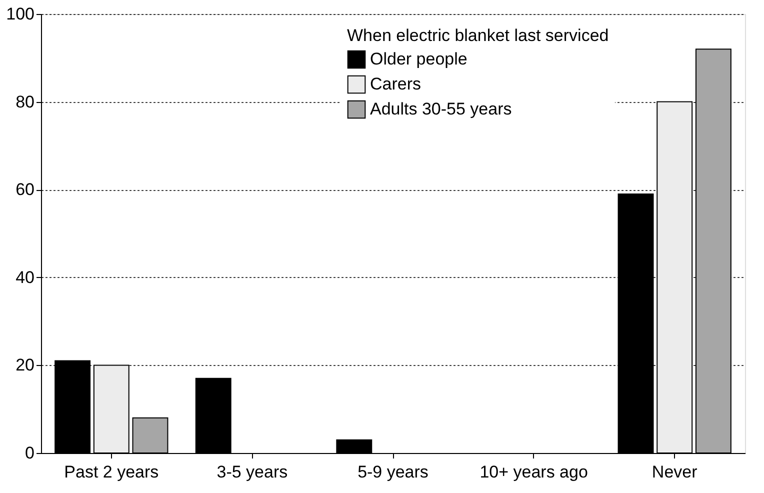 The image size is (764, 493). I want to click on y-tick-label: 100, so click(20, 14).